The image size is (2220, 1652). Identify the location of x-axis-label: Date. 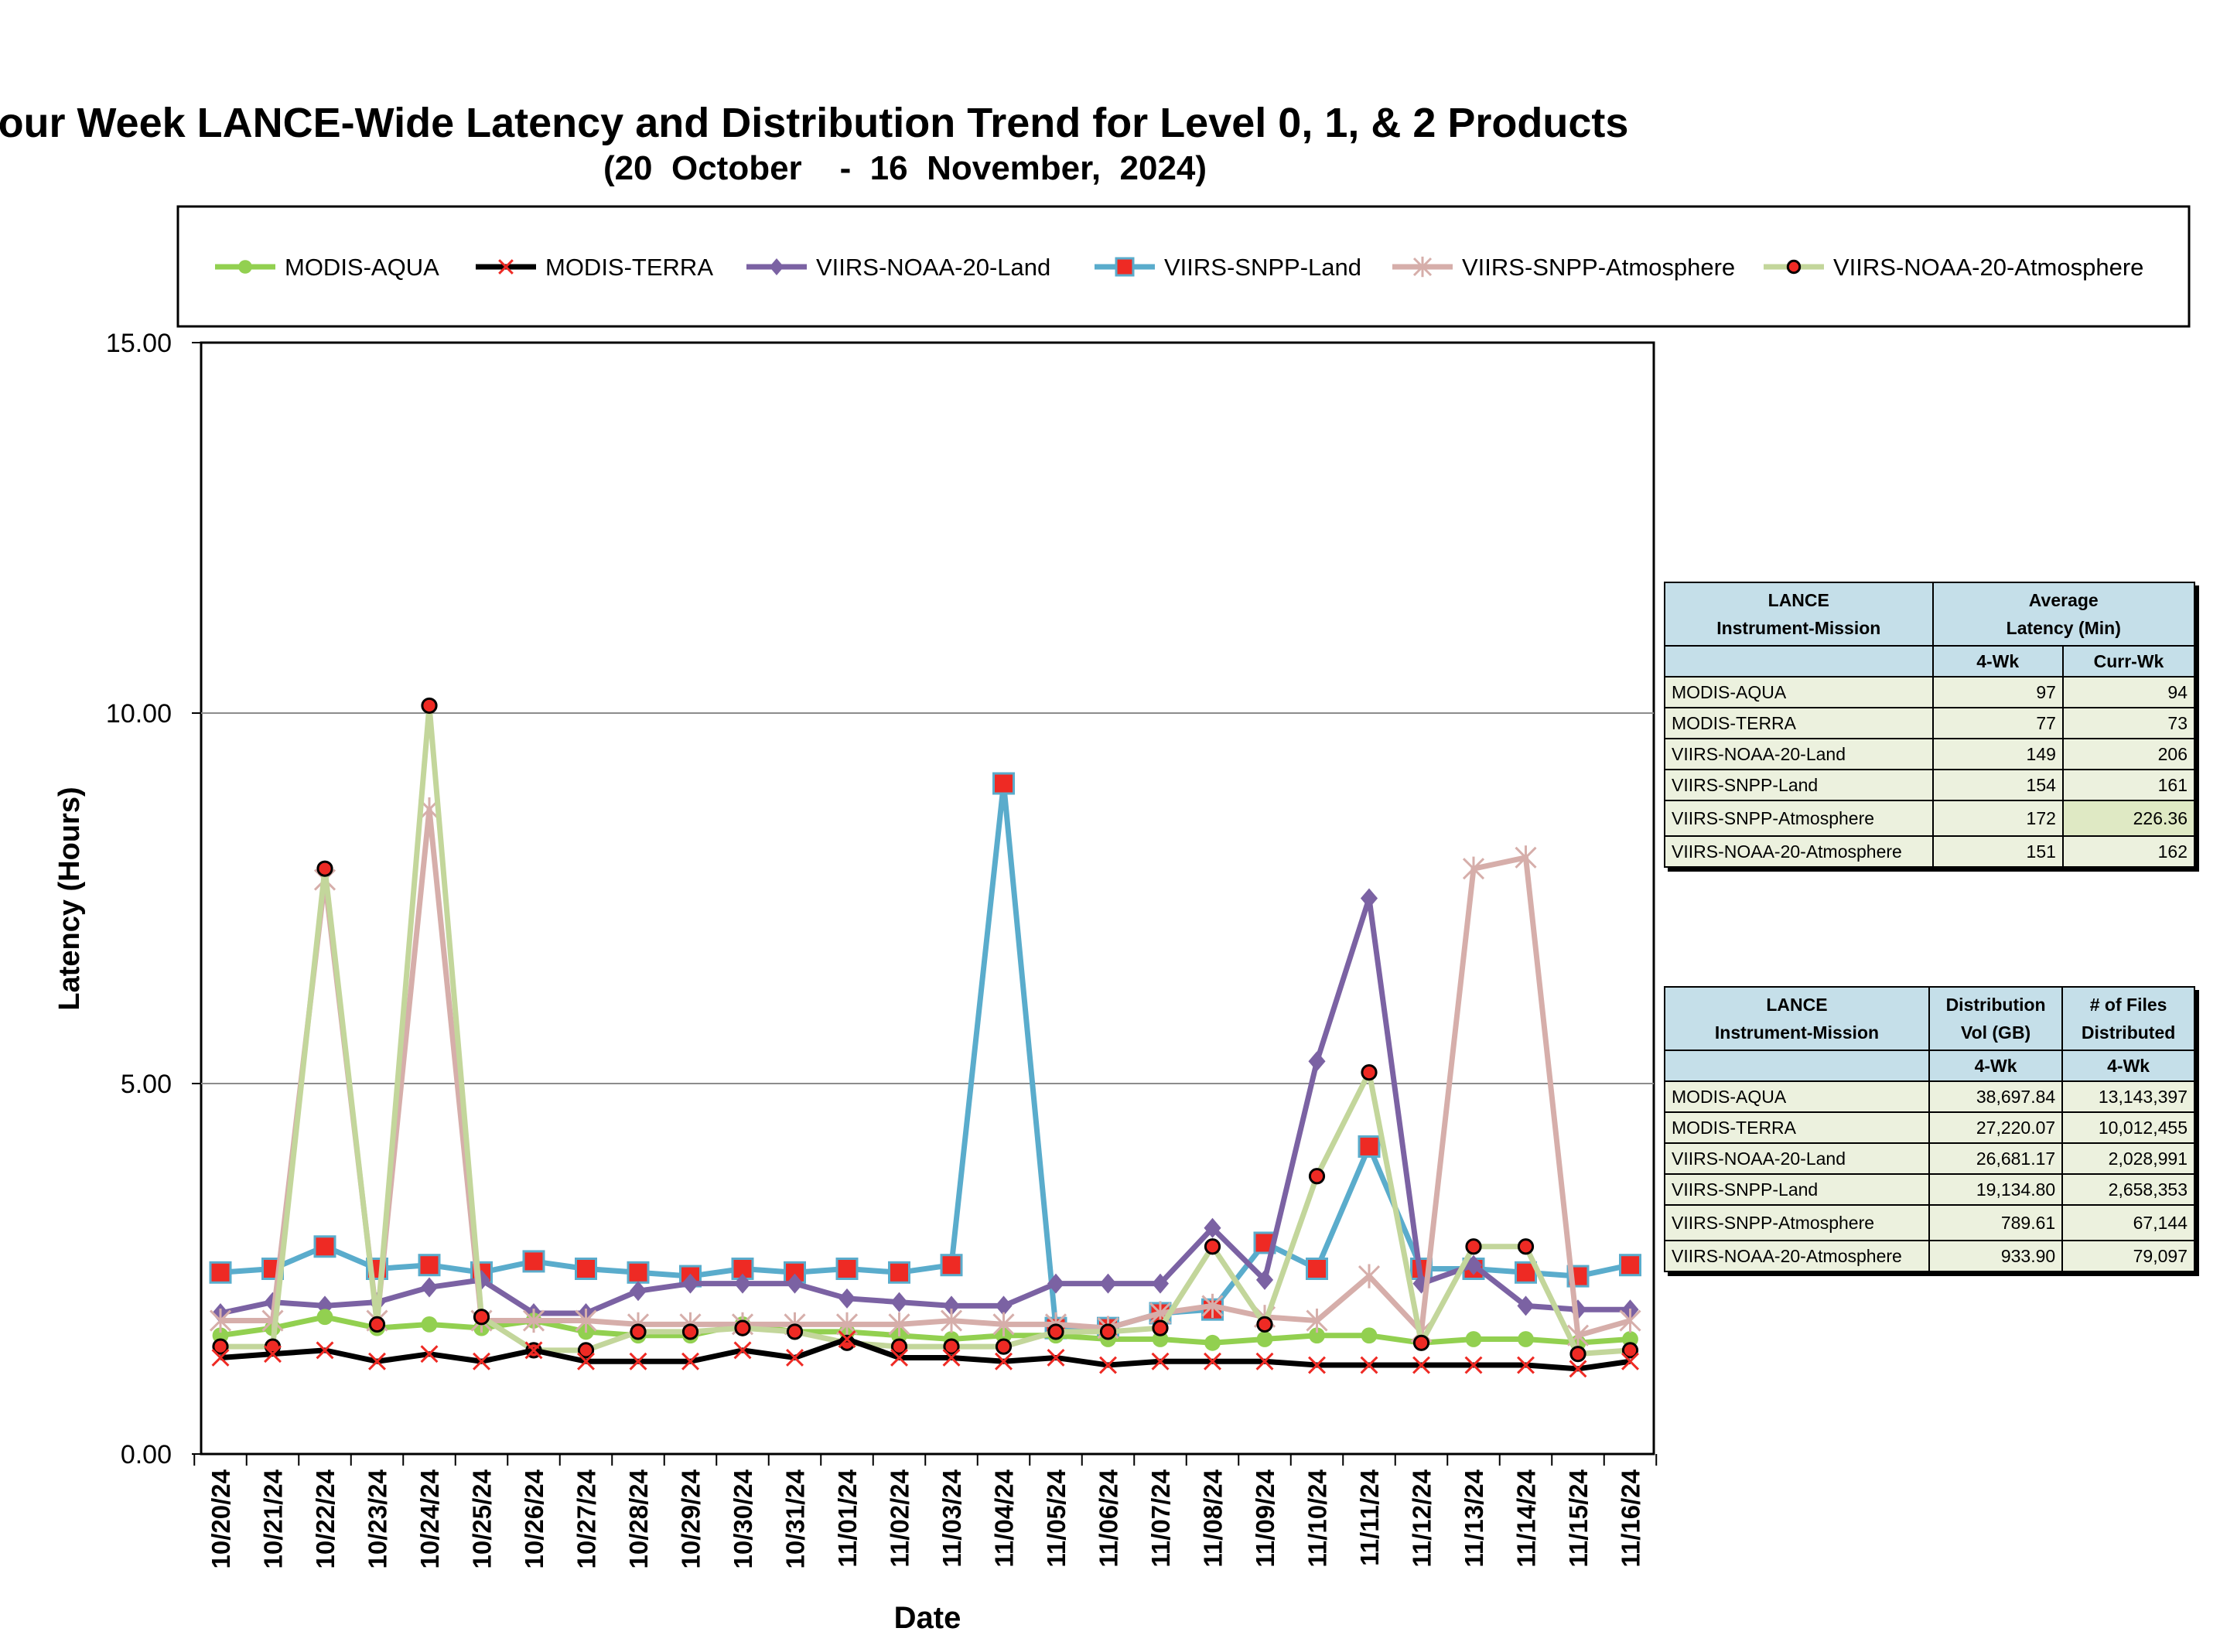
(927, 1618).